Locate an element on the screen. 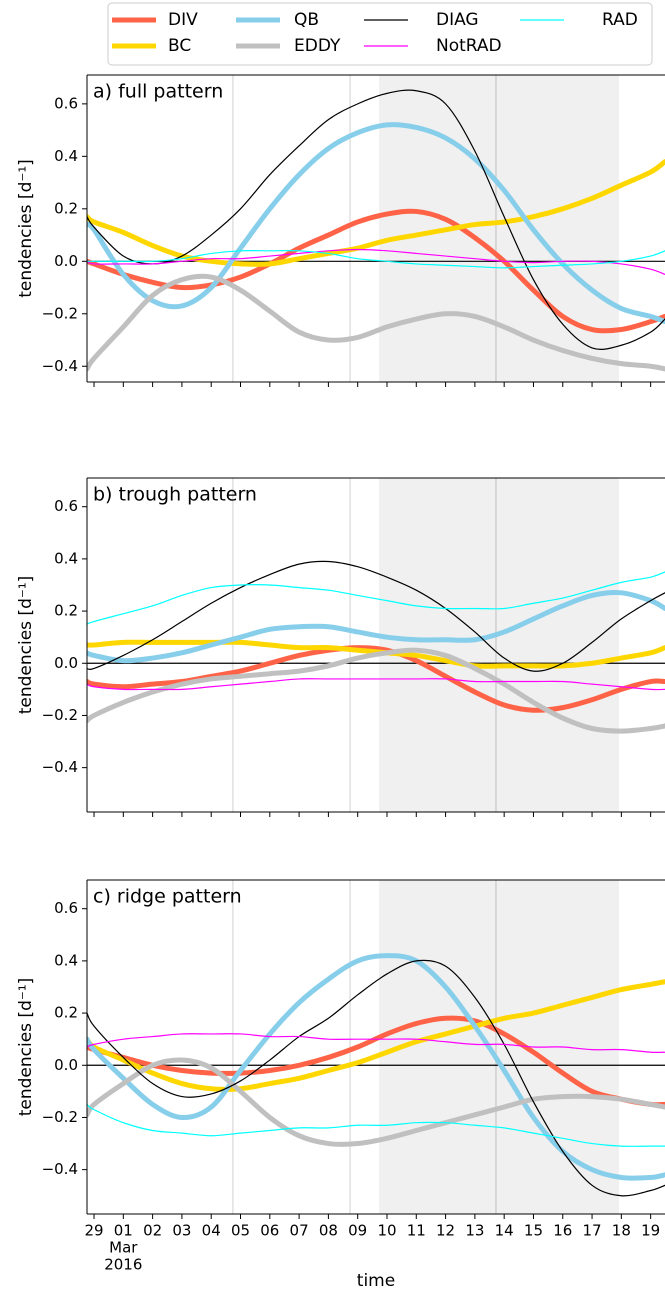 This screenshot has height=1292, width=665. x-tick-label: 15 is located at coordinates (533, 1231).